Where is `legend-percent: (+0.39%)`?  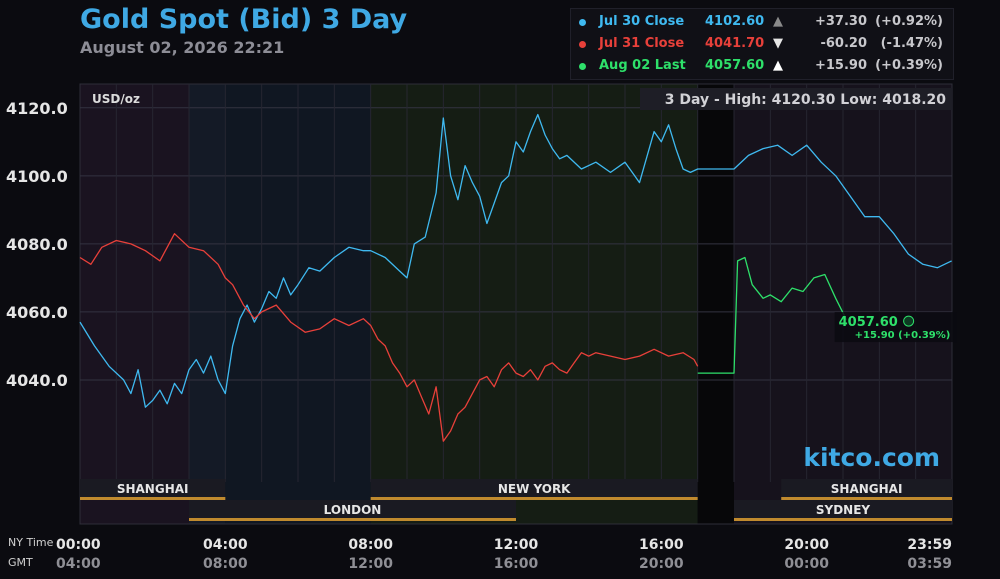
legend-percent: (+0.39%) is located at coordinates (909, 65).